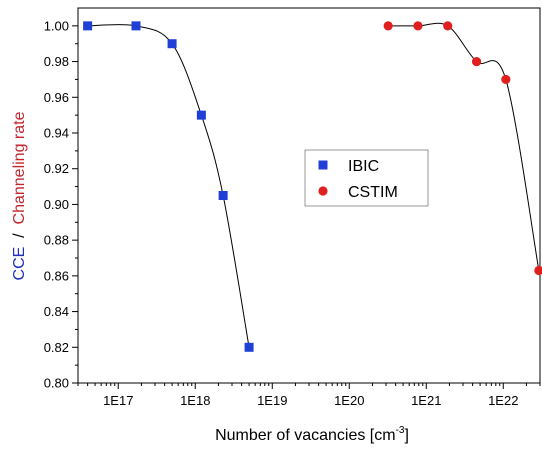 Image resolution: width=542 pixels, height=450 pixels. Describe the element at coordinates (323, 191) in the screenshot. I see `legend-marker-cstim` at that location.